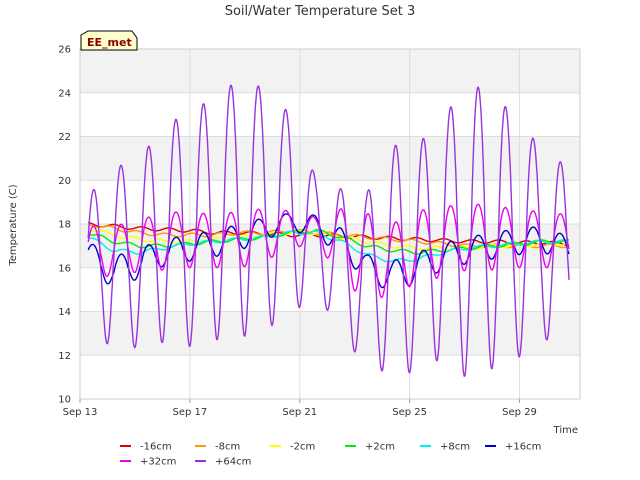 The width and height of the screenshot is (640, 480). I want to click on ee-met-badge: EE_met, so click(109, 40).